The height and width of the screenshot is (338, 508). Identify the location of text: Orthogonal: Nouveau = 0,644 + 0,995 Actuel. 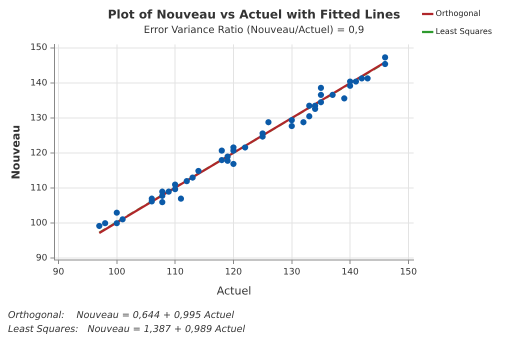
(121, 315).